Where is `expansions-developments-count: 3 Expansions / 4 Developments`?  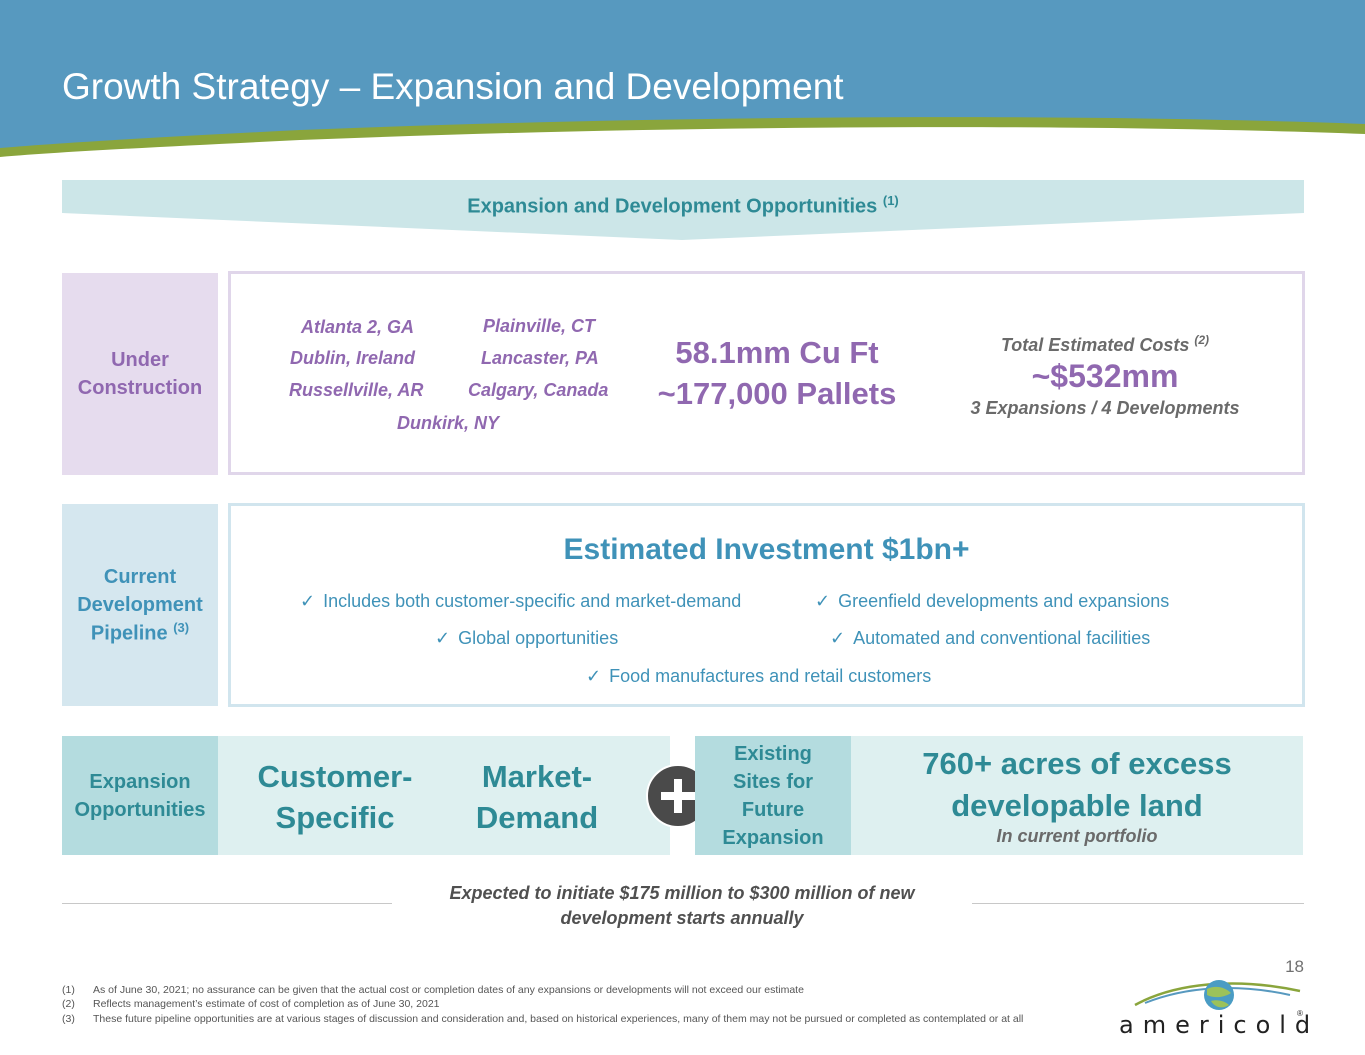
expansions-developments-count: 3 Expansions / 4 Developments is located at coordinates (1105, 408).